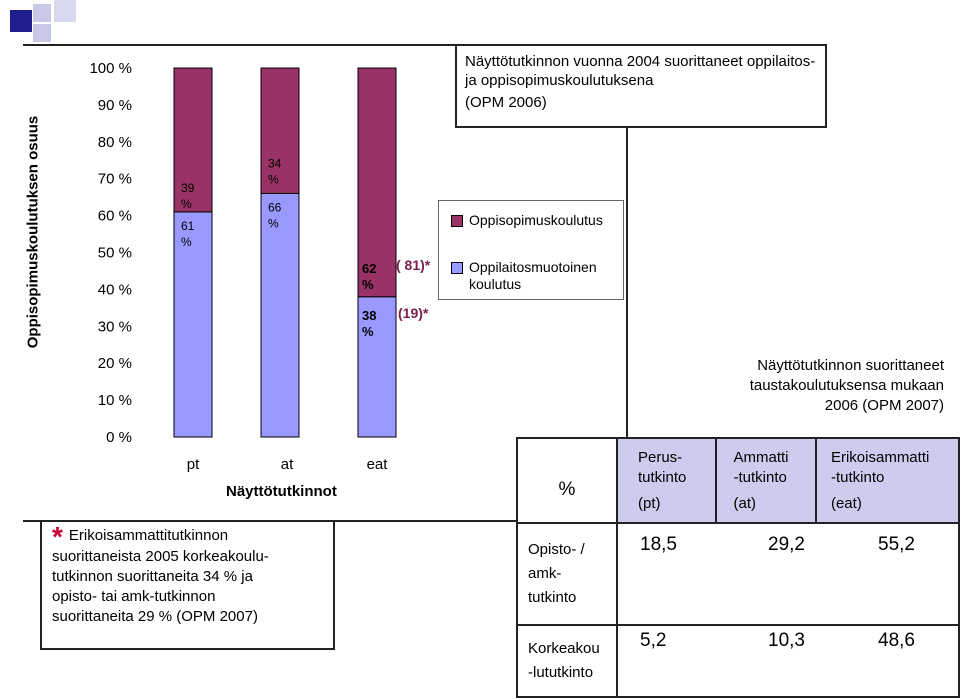  I want to click on table-value: 29,2, so click(786, 544).